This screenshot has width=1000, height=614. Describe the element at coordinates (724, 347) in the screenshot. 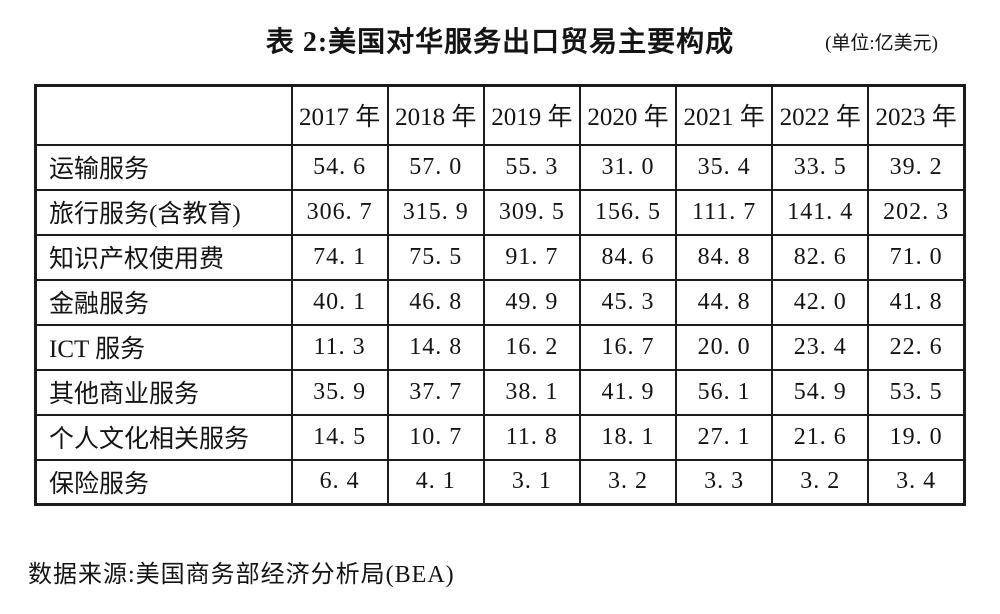

I see `value-cell: 20. 0` at that location.